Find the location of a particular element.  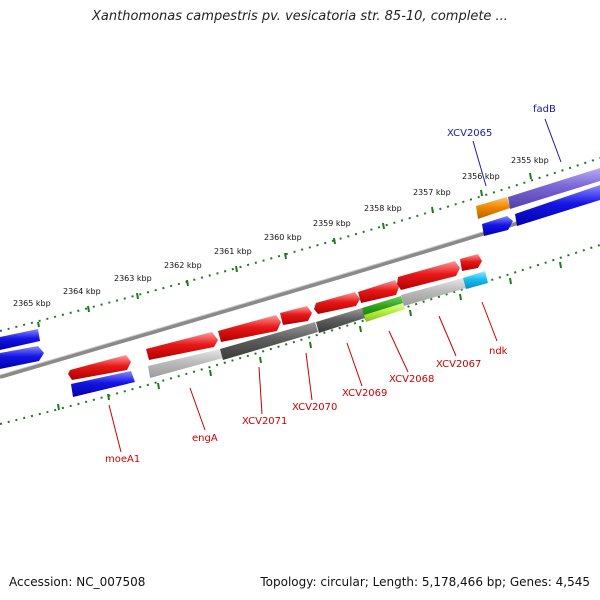

feature-dark-xcv2069 is located at coordinates (340, 320).